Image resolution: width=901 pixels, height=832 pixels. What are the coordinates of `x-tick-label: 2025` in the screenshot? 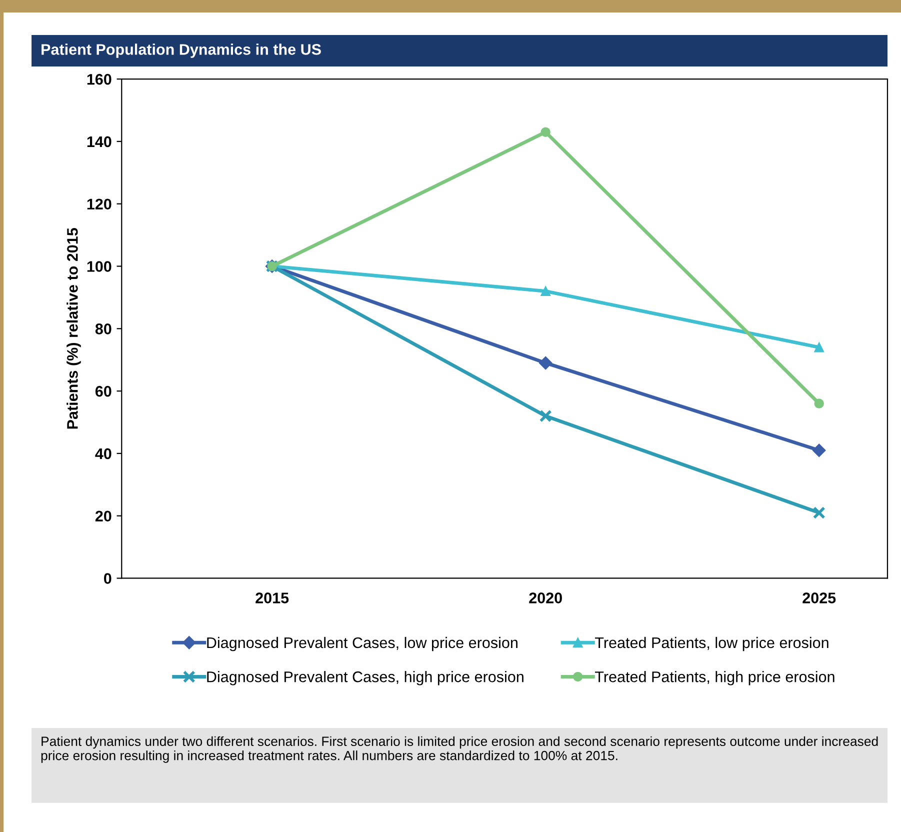 It's located at (819, 598).